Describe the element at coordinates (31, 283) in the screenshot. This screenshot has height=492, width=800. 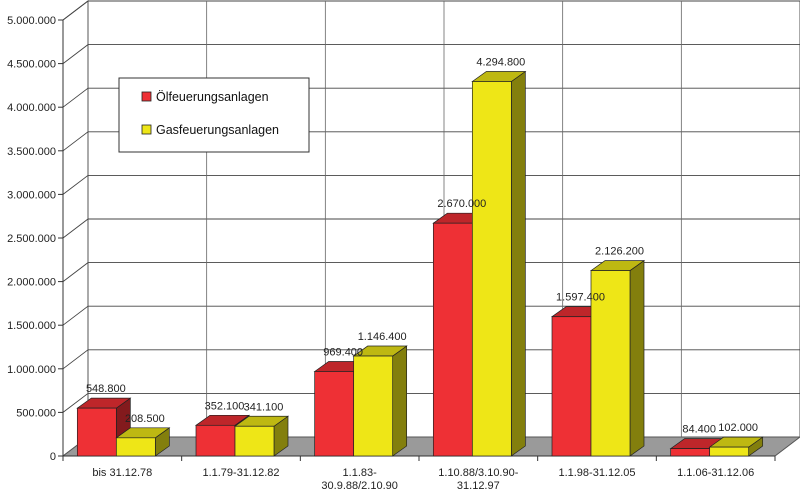
I see `y-tick-label: 2.000.000` at that location.